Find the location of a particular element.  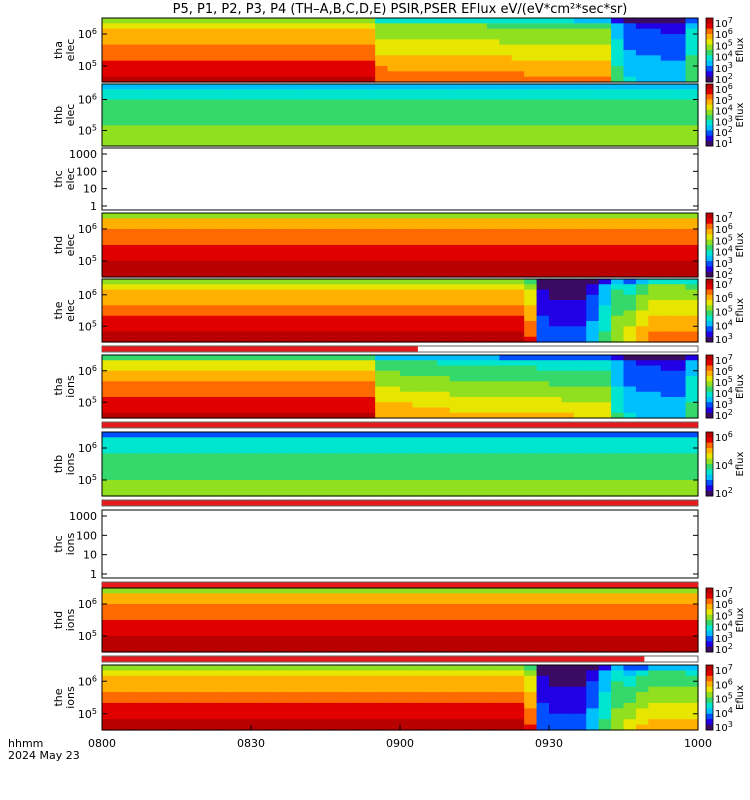

y-tick-label: 106 is located at coordinates (87, 681).